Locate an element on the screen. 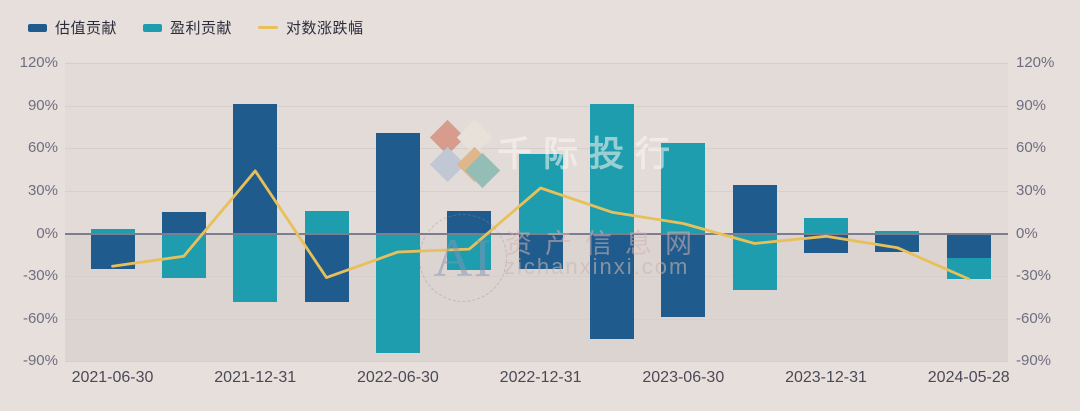 This screenshot has width=1080, height=411. y-axis-label-left: -30% is located at coordinates (40, 276).